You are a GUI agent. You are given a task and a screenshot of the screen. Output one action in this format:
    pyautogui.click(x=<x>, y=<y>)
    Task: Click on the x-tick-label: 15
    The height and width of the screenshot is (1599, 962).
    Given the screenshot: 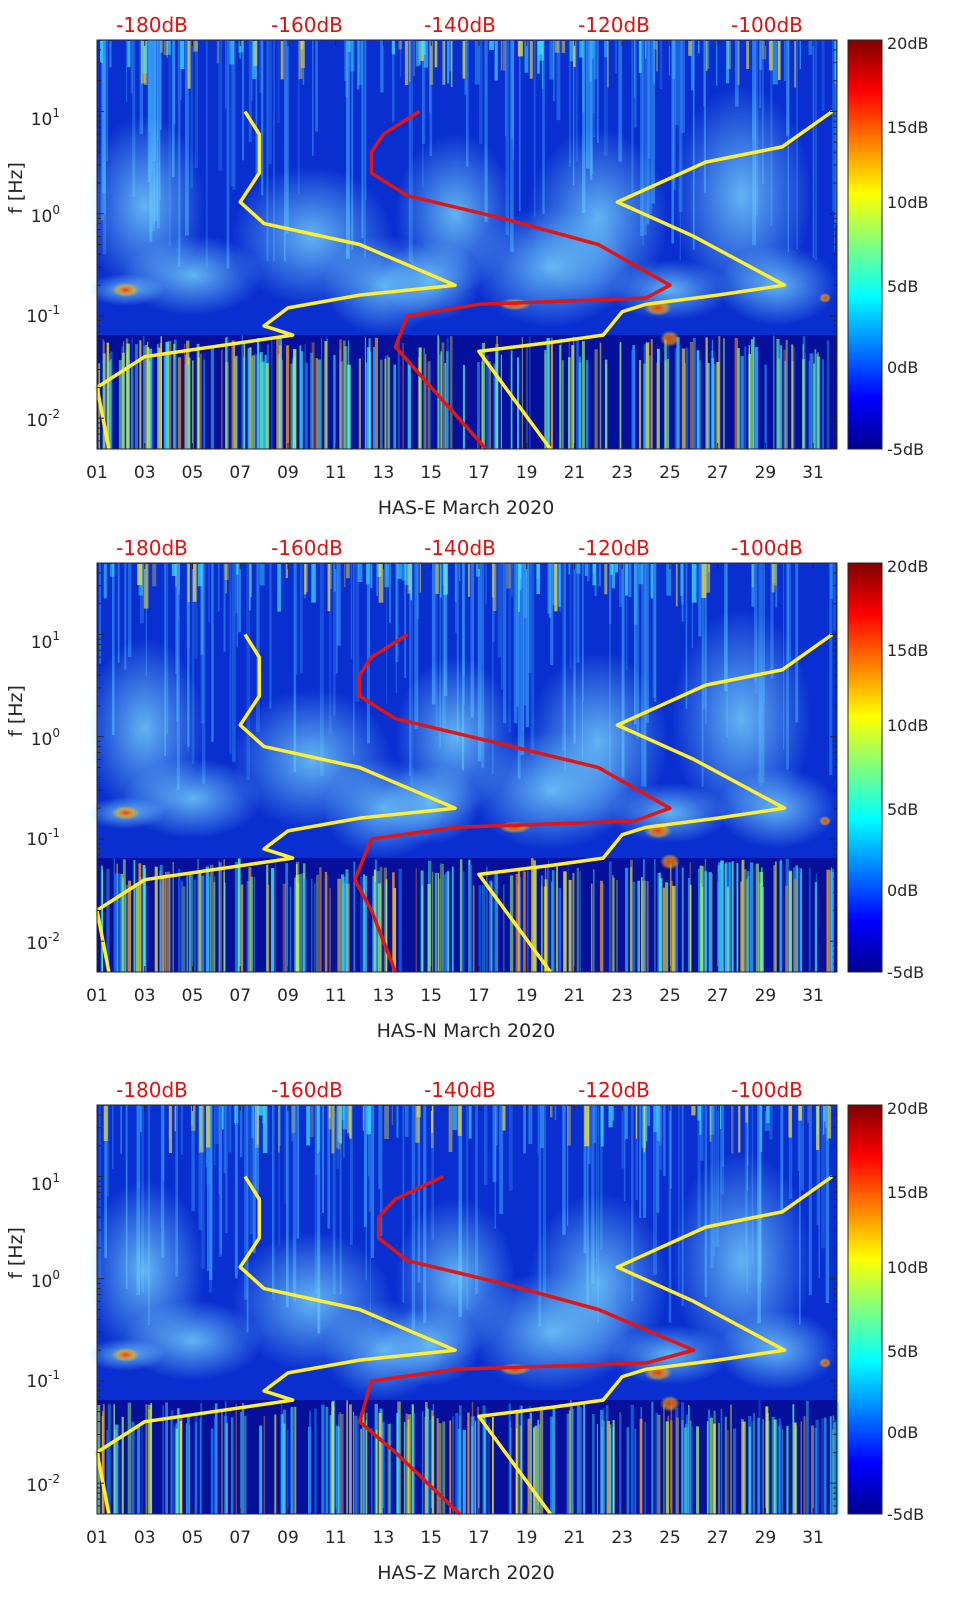 What is the action you would take?
    pyautogui.click(x=431, y=996)
    